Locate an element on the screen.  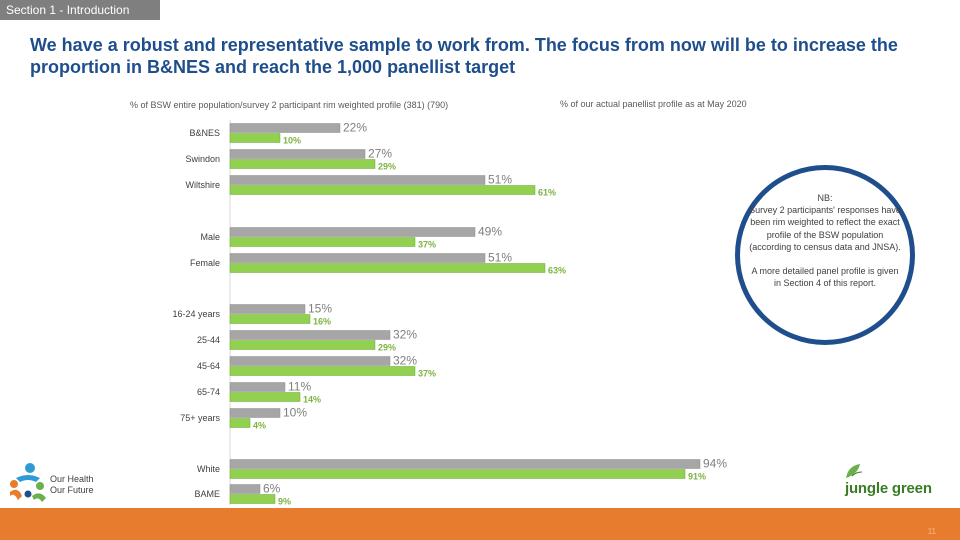
category-label: 45-64 is located at coordinates (208, 366).